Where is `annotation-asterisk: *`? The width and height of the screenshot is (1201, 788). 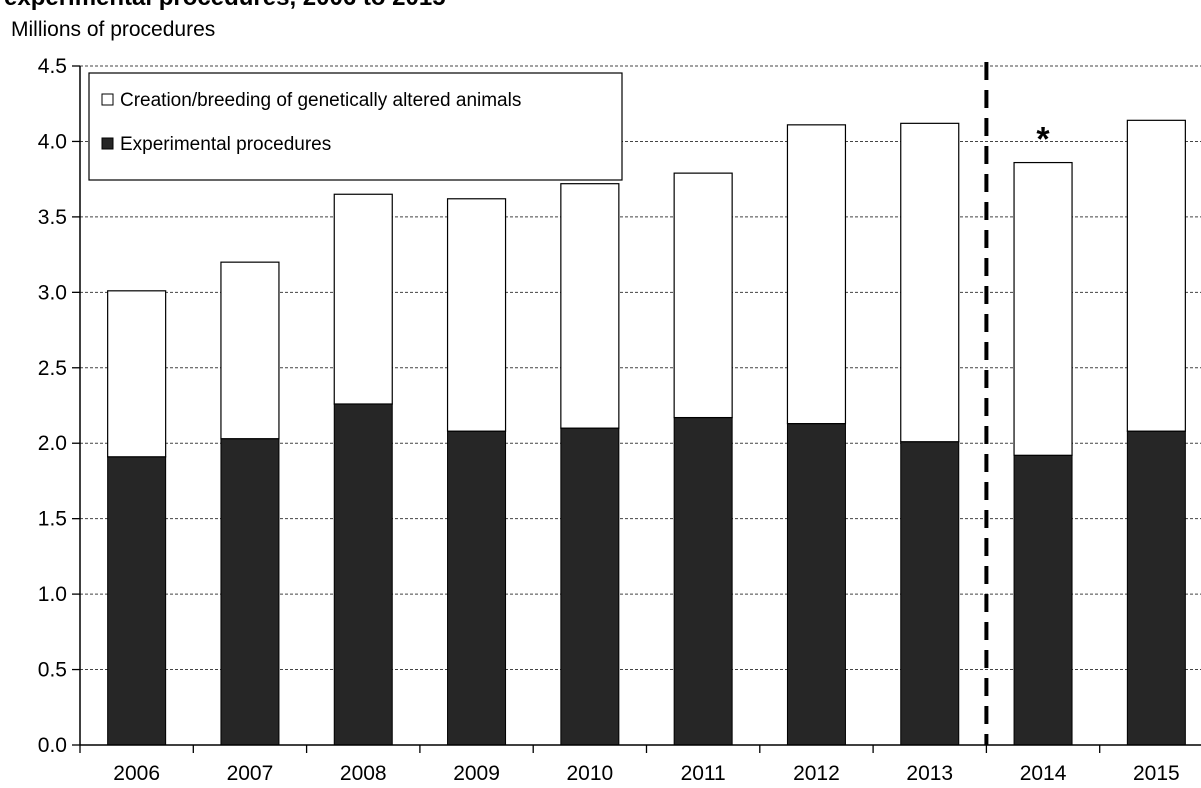
annotation-asterisk: * is located at coordinates (1043, 140).